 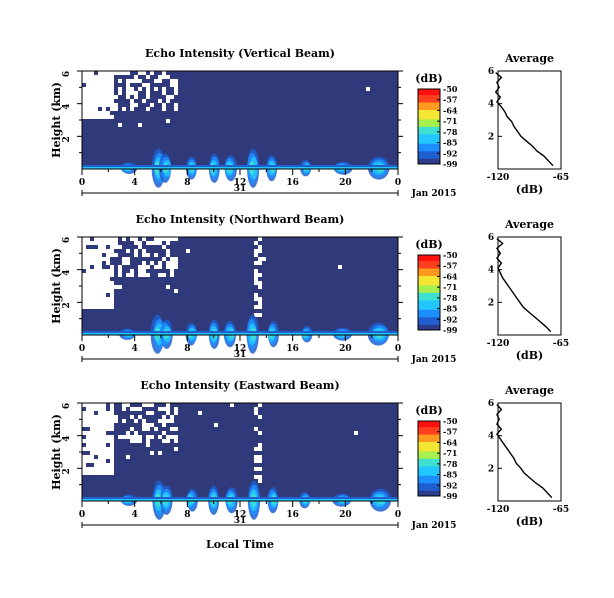 I want to click on y-tick-label: 6, so click(x=67, y=406).